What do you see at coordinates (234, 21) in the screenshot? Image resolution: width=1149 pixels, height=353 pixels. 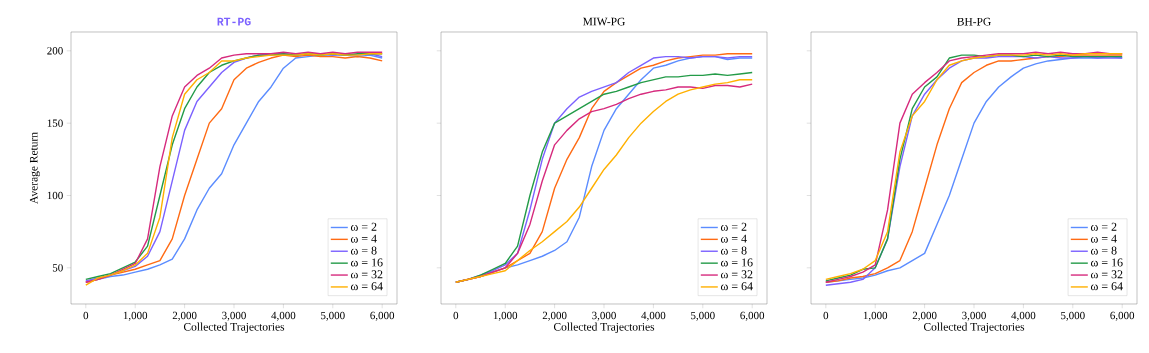 I see `chart-title: RT-PG` at bounding box center [234, 21].